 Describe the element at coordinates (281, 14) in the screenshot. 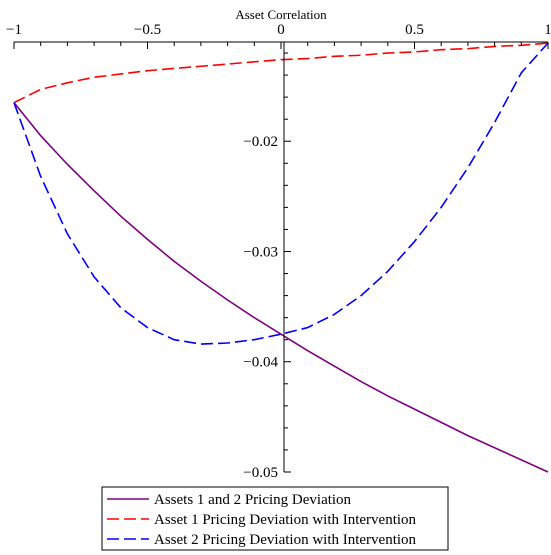

I see `x-axis-title: Asset Correlation` at that location.